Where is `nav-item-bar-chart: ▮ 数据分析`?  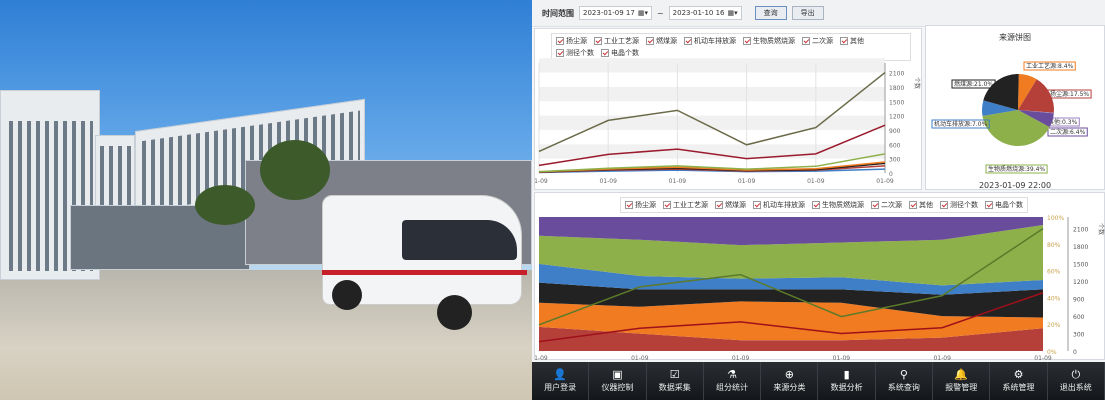
nav-item-bar-chart: ▮ 数据分析 is located at coordinates (847, 381).